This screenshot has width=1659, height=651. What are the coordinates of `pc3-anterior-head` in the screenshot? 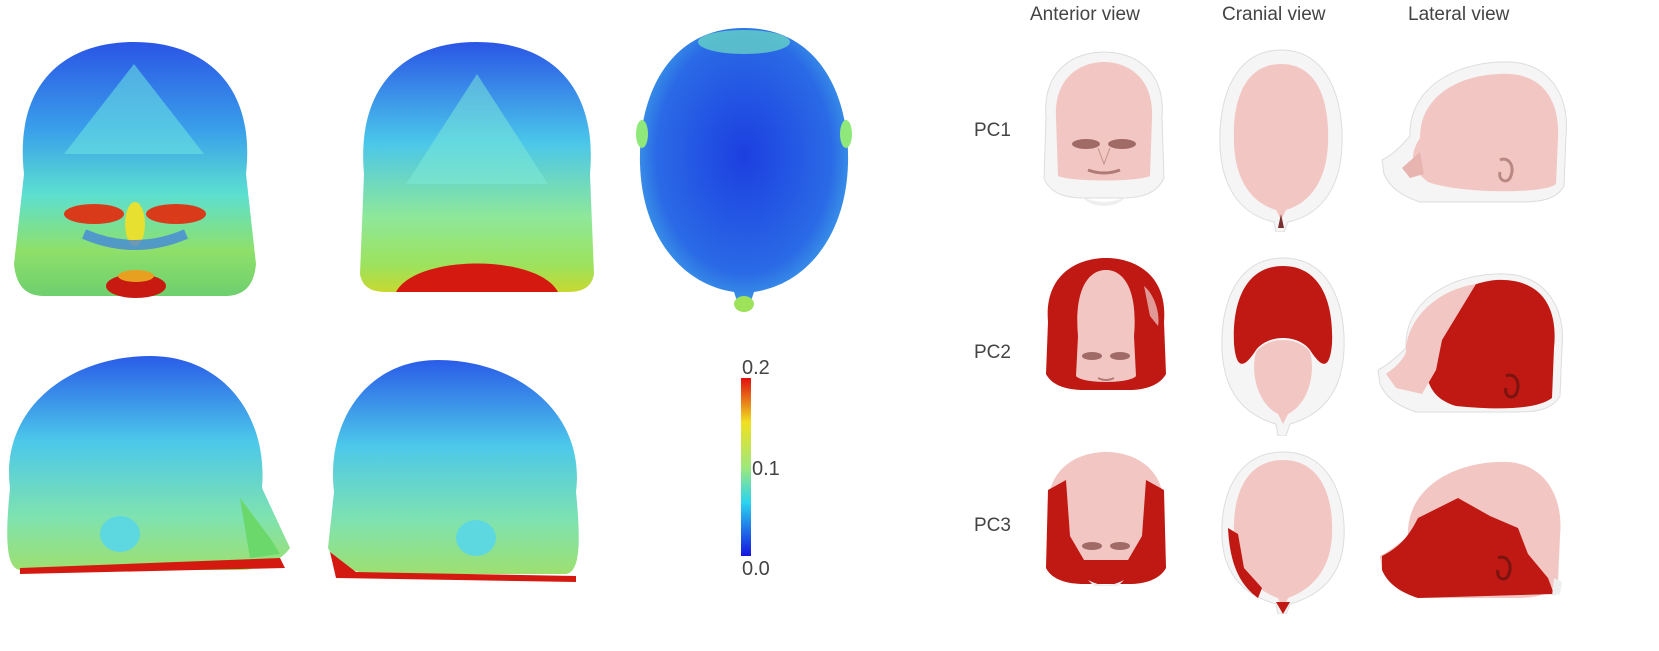 It's located at (1106, 518).